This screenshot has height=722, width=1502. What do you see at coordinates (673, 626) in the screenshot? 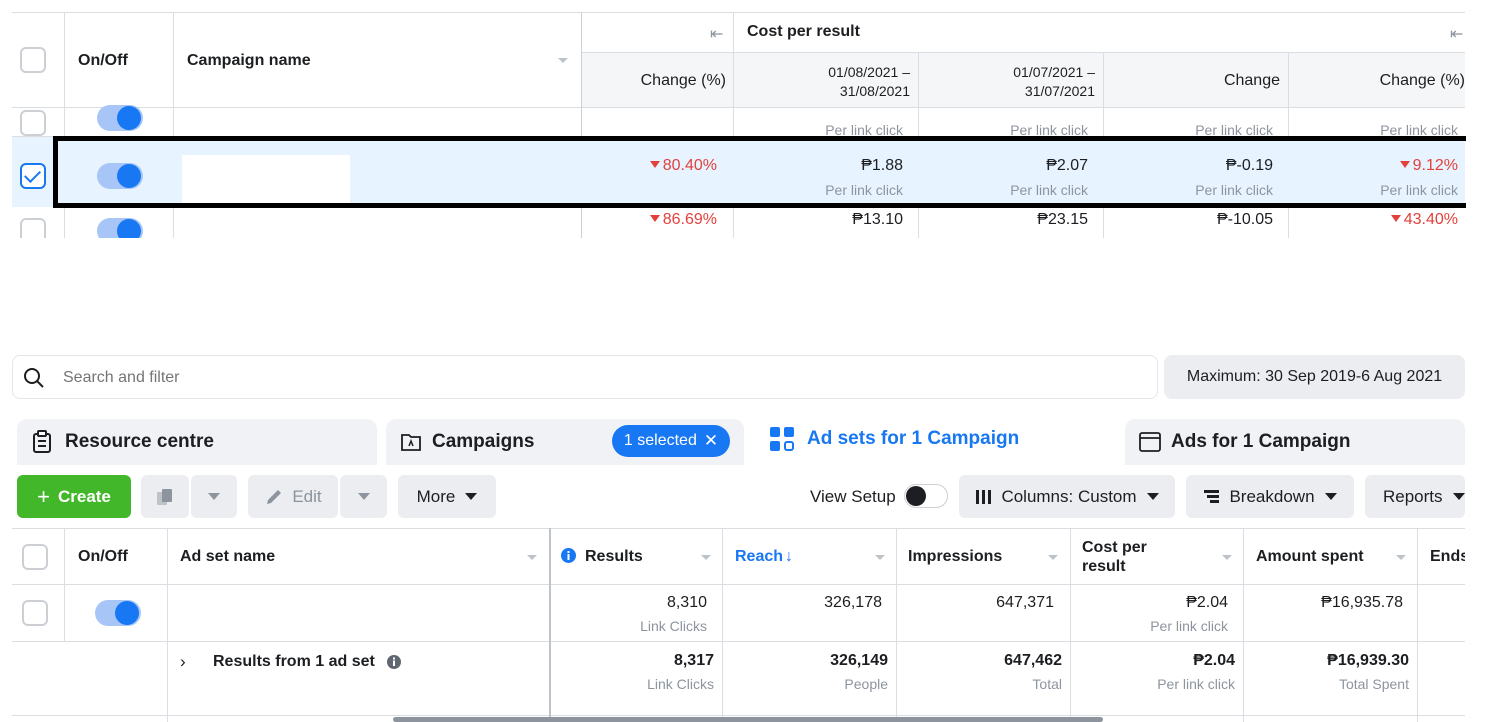
I see `row-results-sub: Link Clicks` at bounding box center [673, 626].